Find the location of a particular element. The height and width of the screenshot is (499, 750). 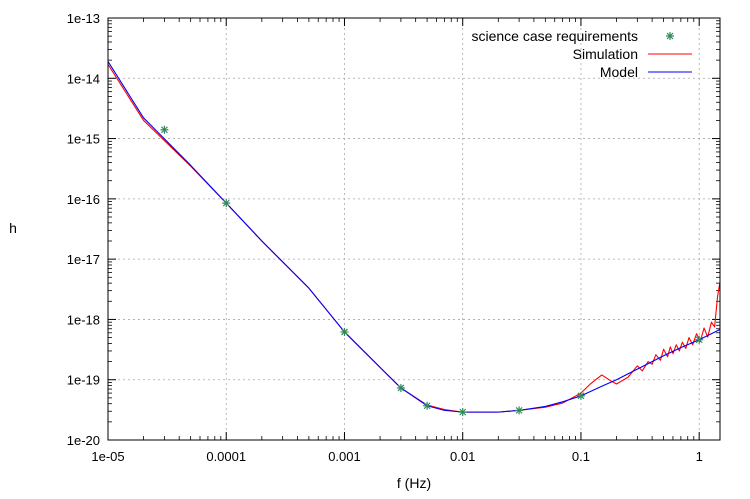

y-tick-label: 1e-17 is located at coordinates (83, 259).